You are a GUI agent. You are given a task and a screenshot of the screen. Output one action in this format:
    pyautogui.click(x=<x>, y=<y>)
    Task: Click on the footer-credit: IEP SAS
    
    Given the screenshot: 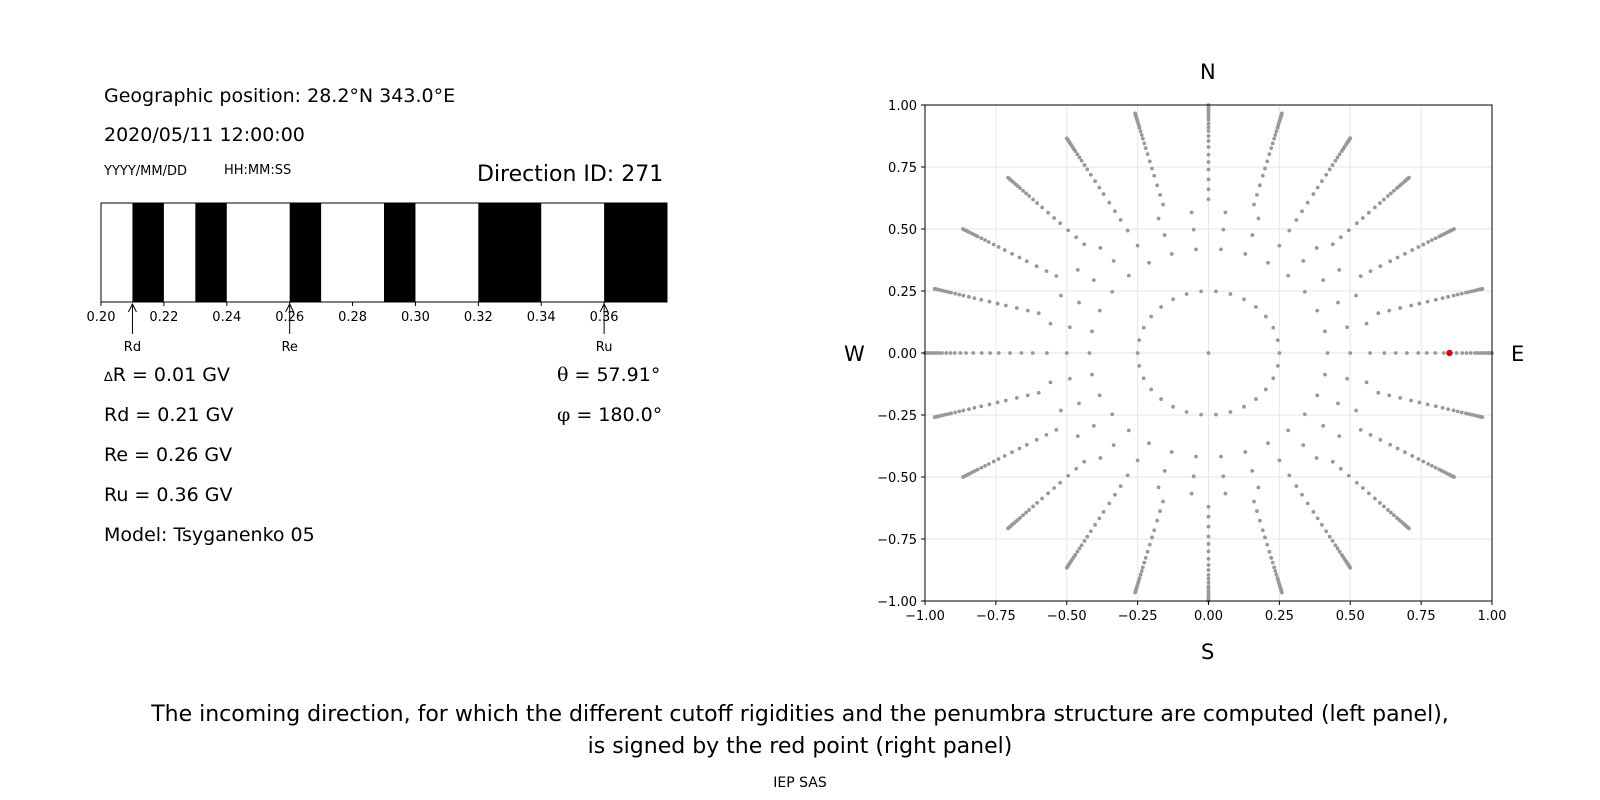 What is the action you would take?
    pyautogui.click(x=800, y=783)
    